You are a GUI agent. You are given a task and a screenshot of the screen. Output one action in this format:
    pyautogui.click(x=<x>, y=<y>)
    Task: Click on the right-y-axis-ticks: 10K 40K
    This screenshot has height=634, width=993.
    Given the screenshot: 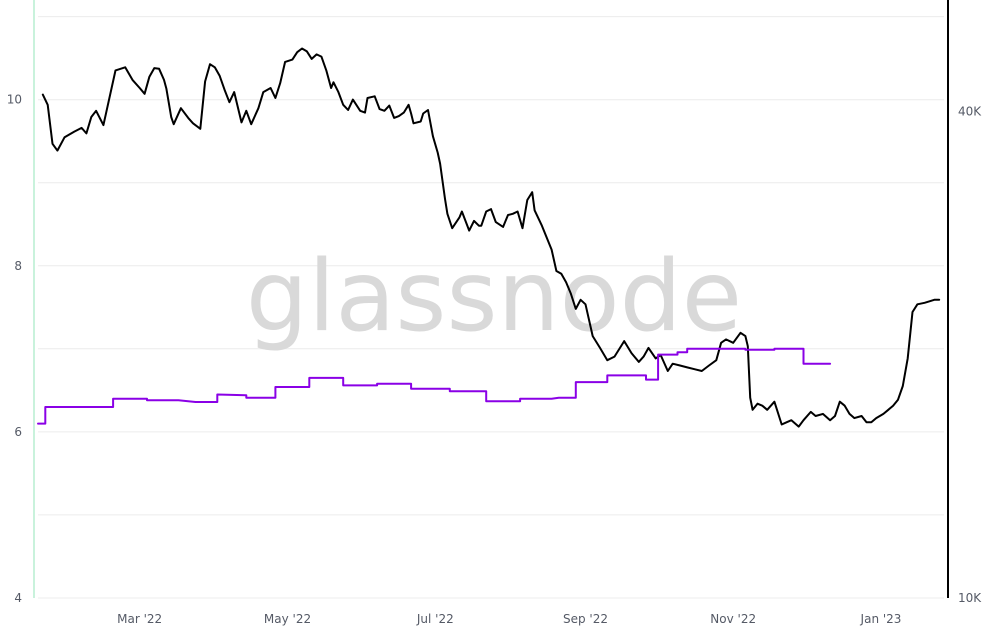 What is the action you would take?
    pyautogui.click(x=970, y=355)
    